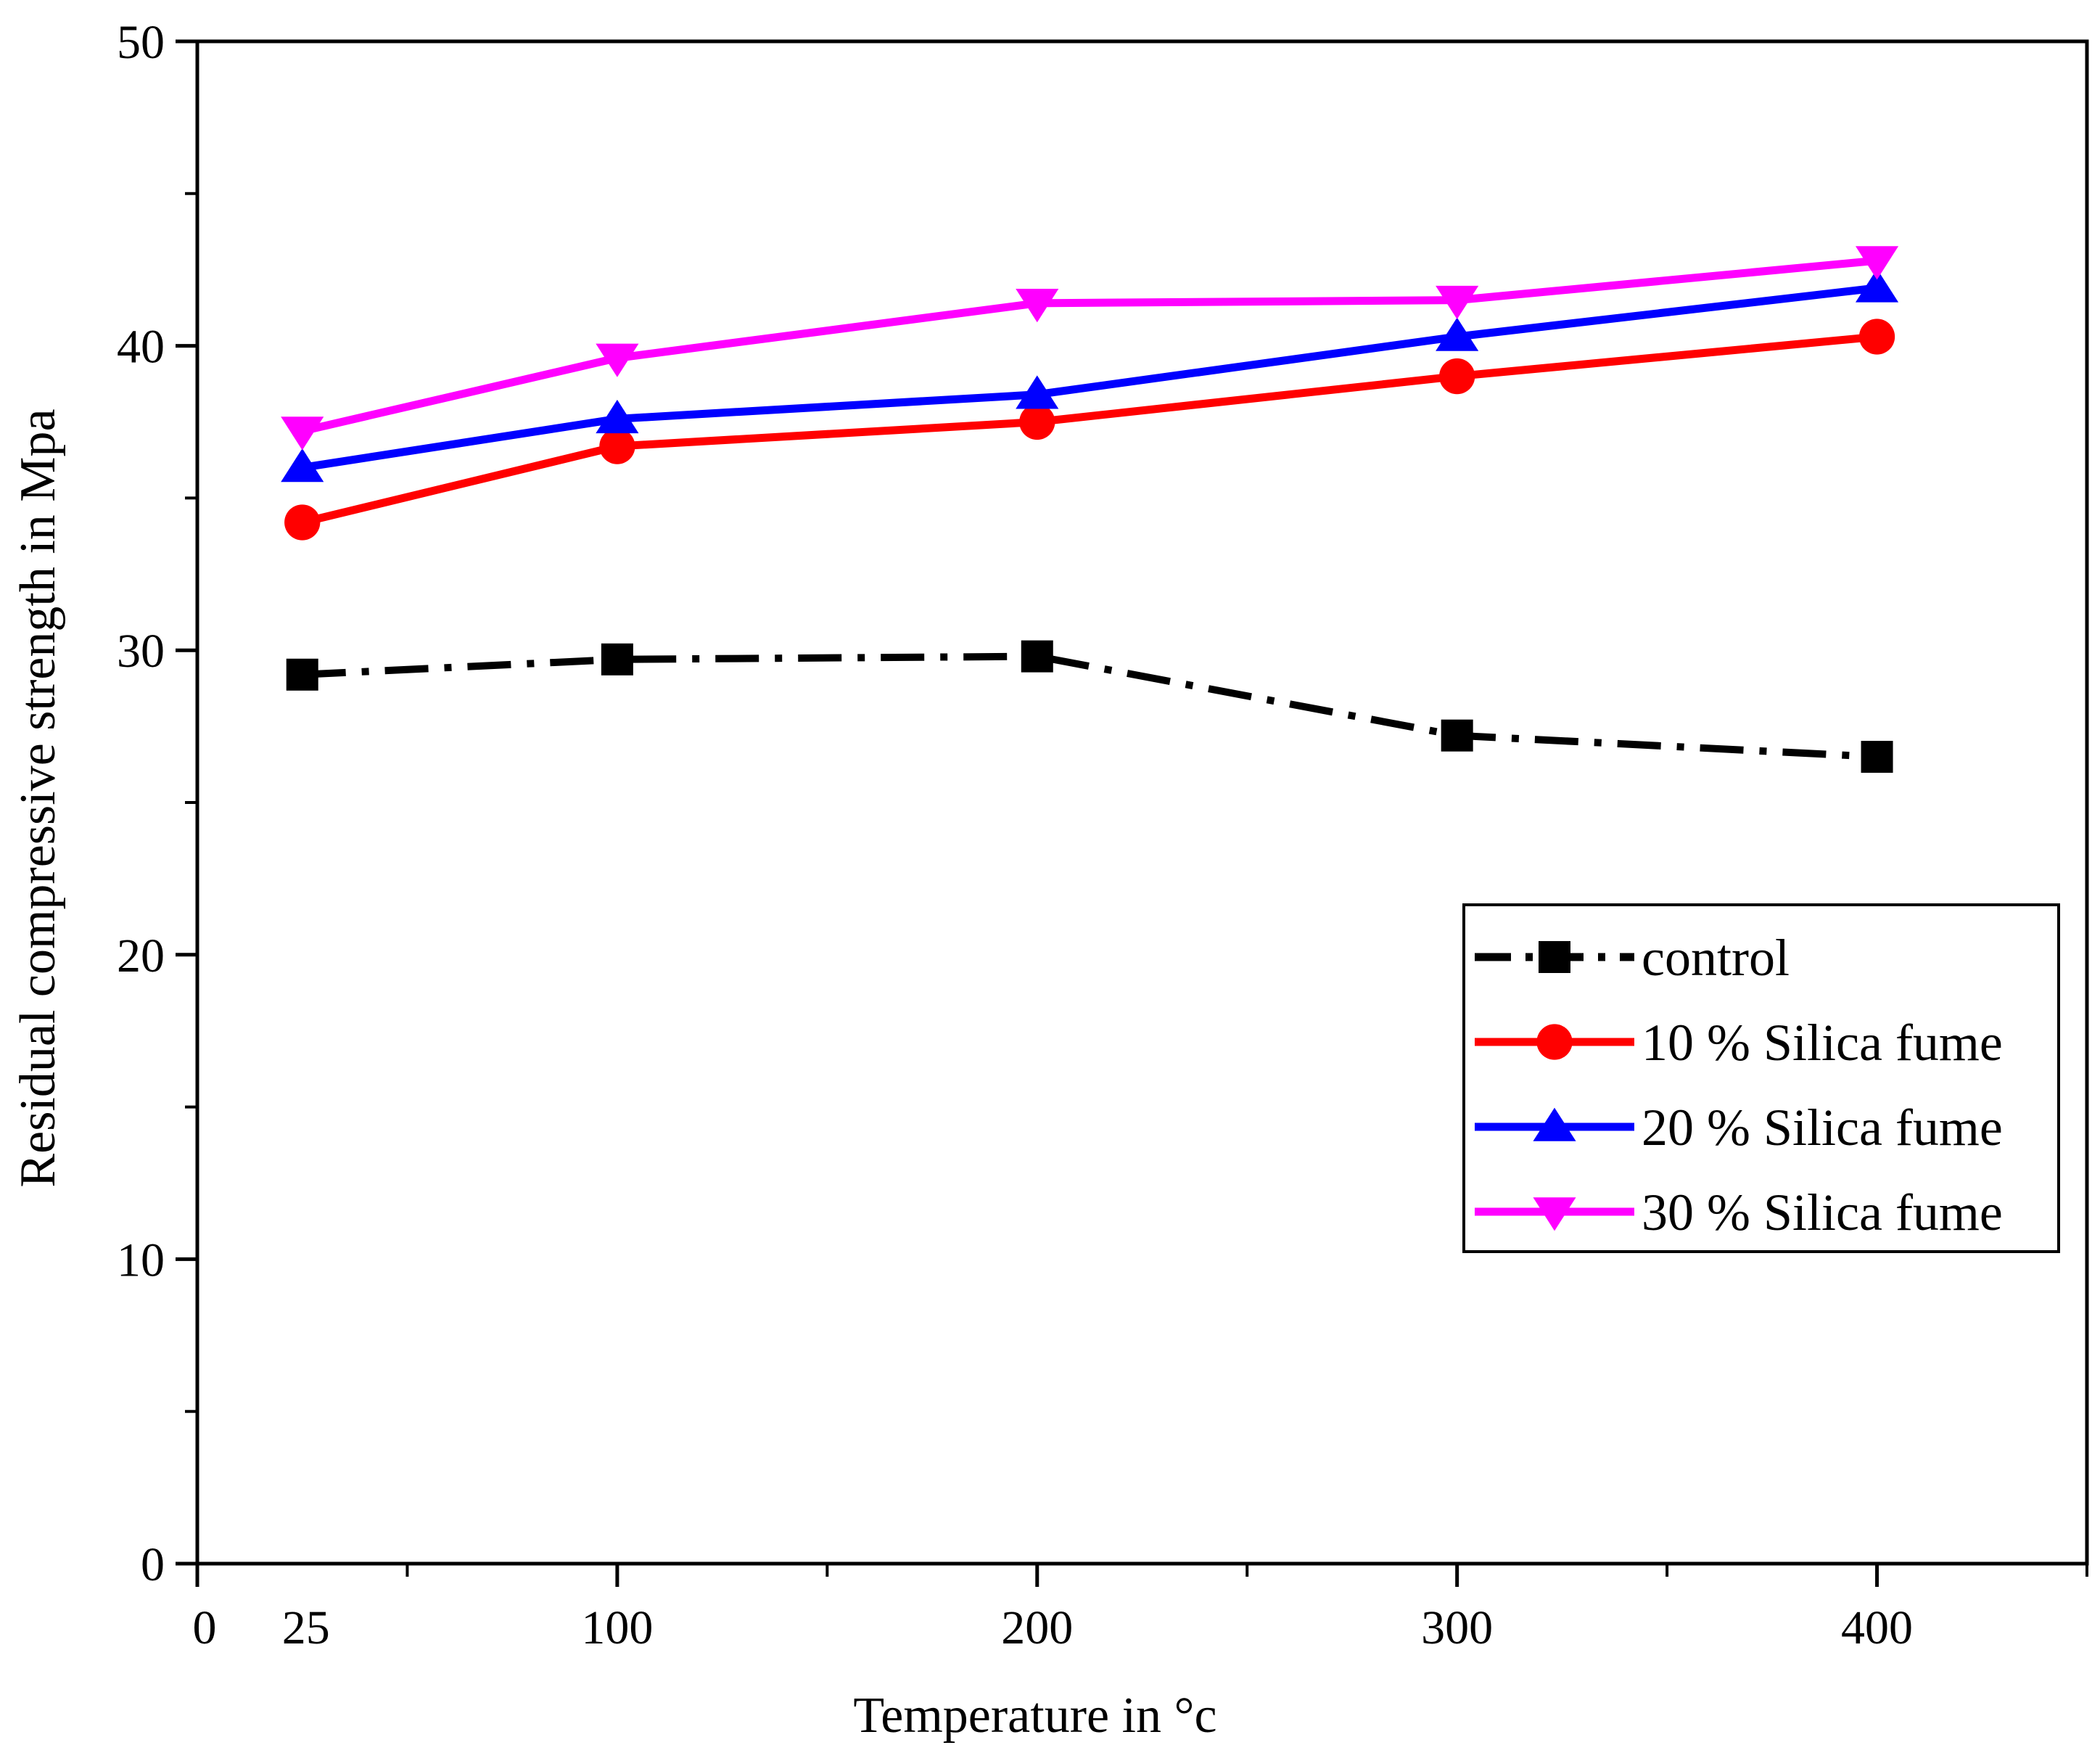 The image size is (2100, 1761). Describe the element at coordinates (1877, 1628) in the screenshot. I see `x-tick-label: 400` at that location.